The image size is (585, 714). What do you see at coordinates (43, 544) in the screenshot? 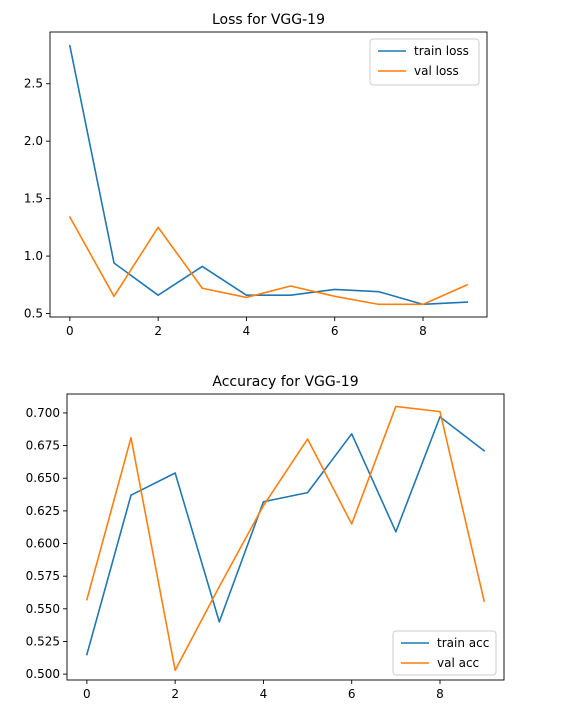
I see `accuracy-y-tick-label: 0.600` at bounding box center [43, 544].